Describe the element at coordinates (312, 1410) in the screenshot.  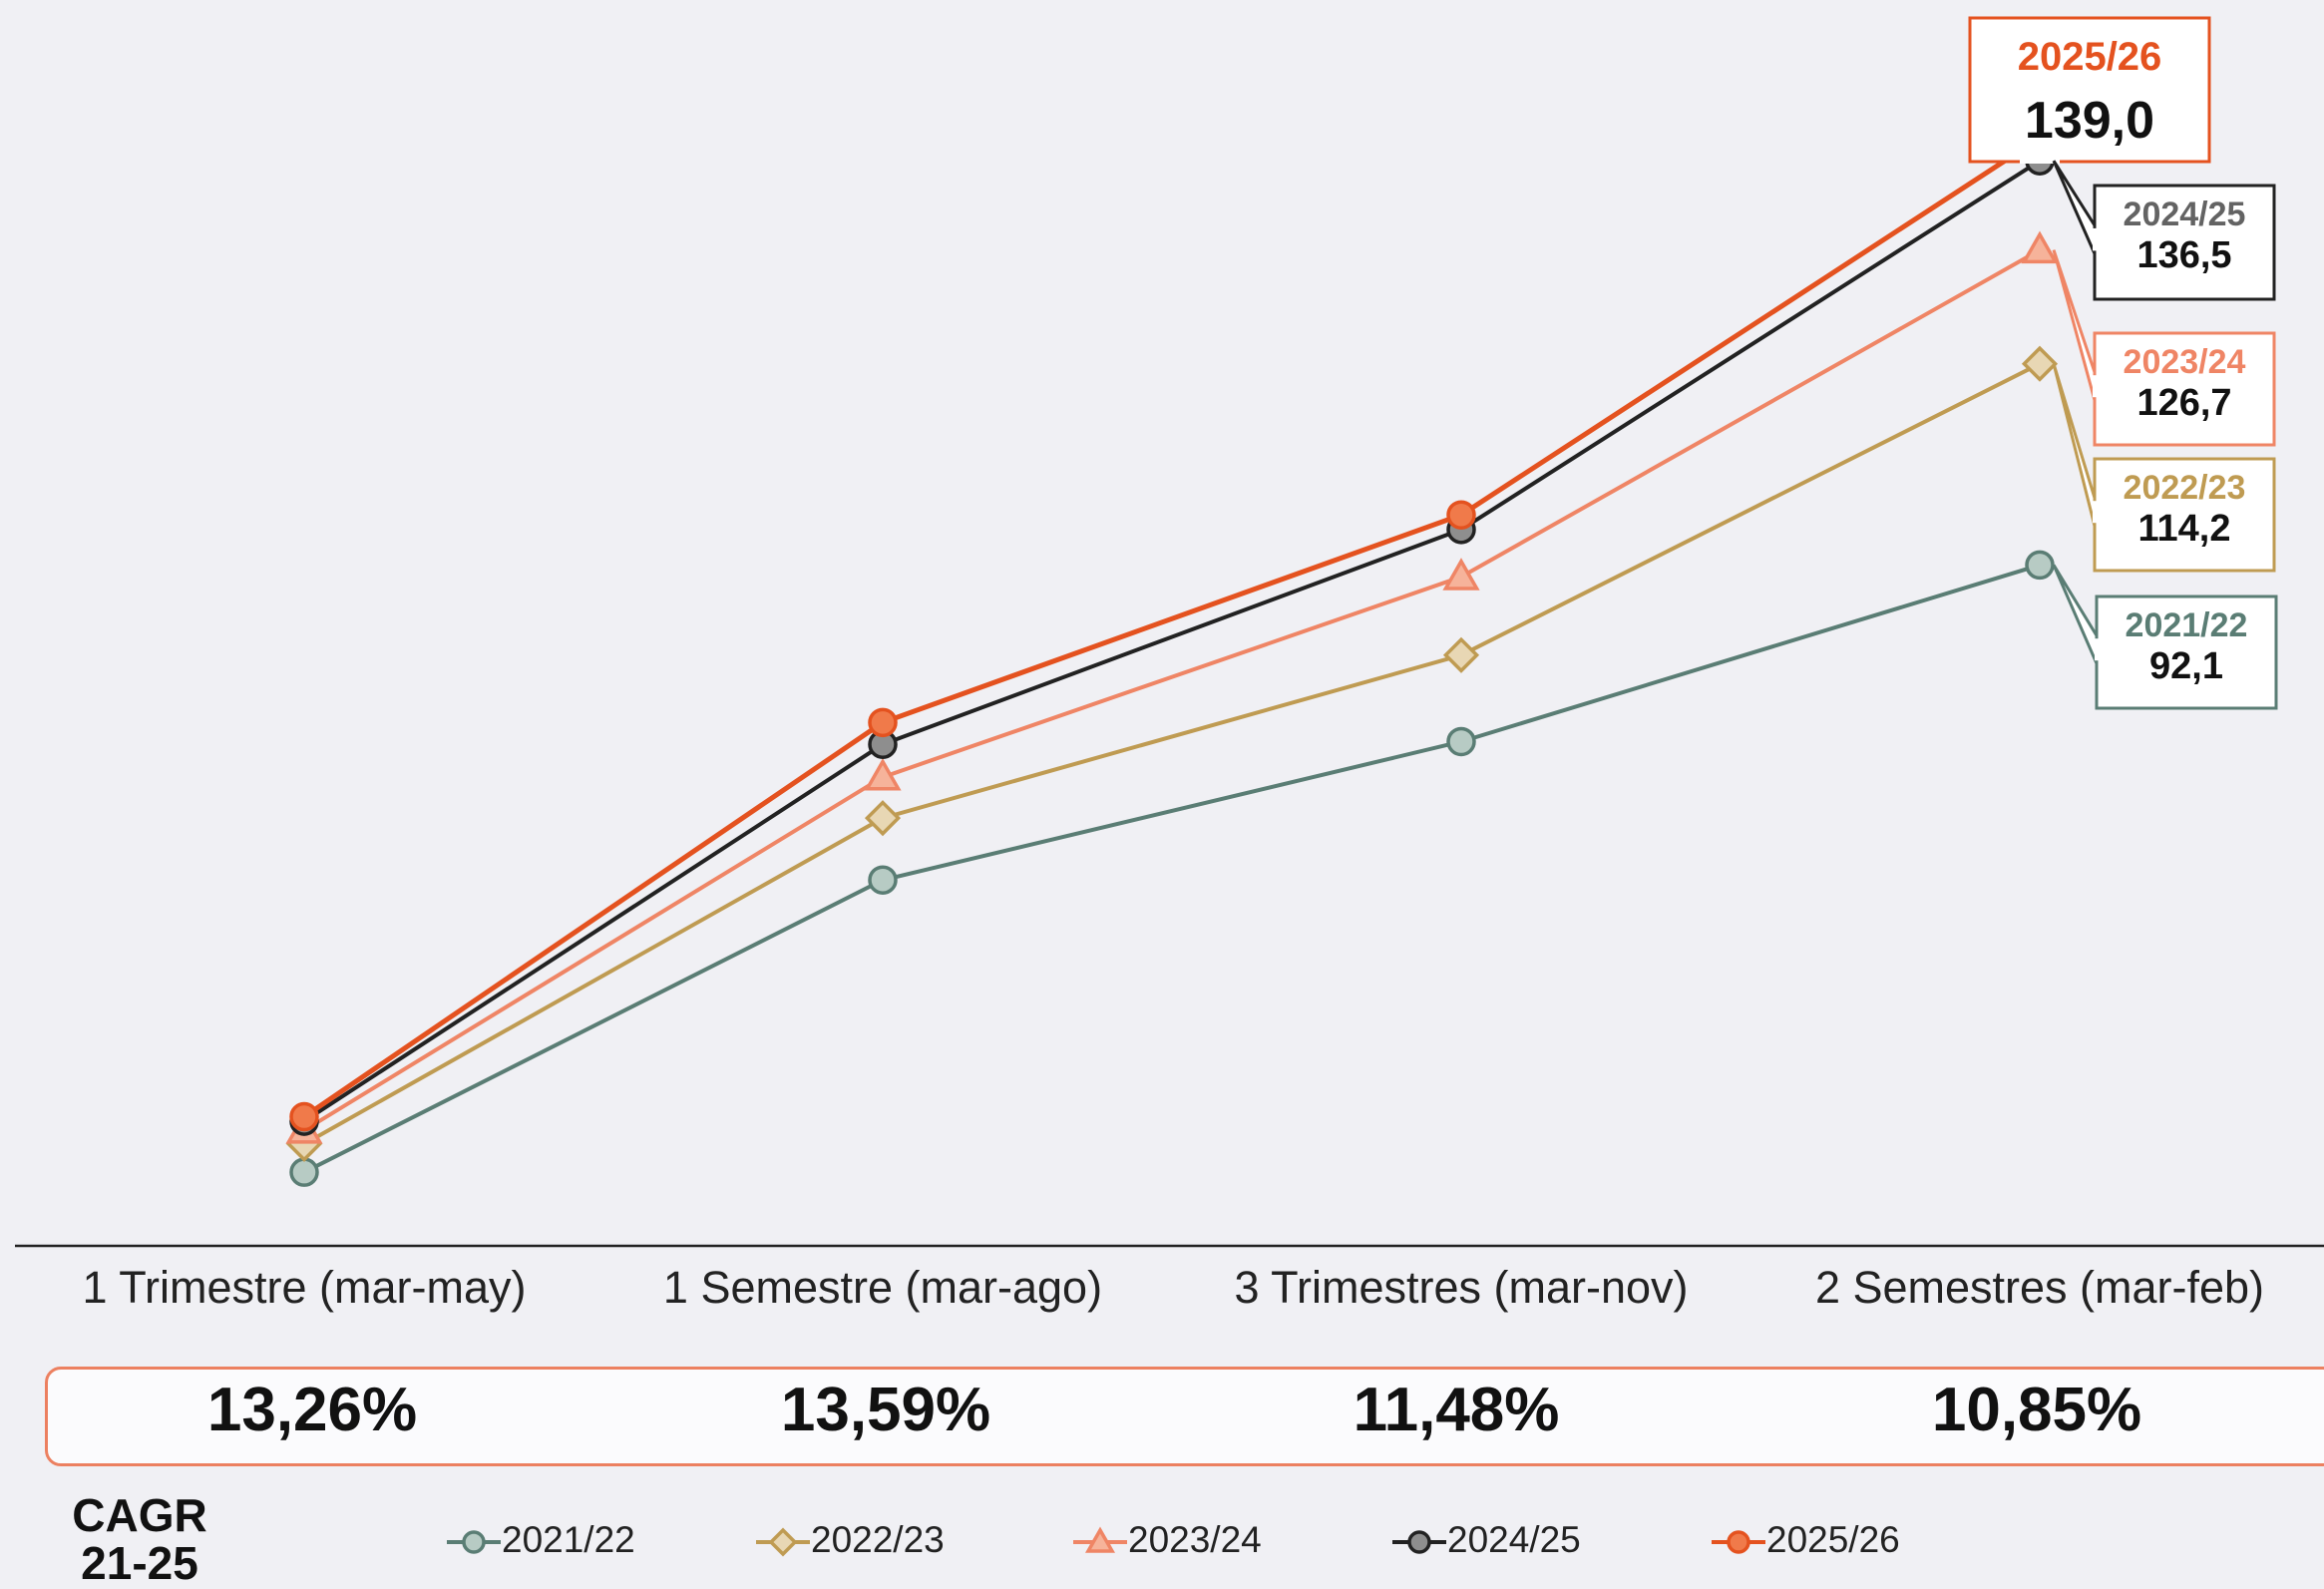
I see `cagr-value: 13,26%` at that location.